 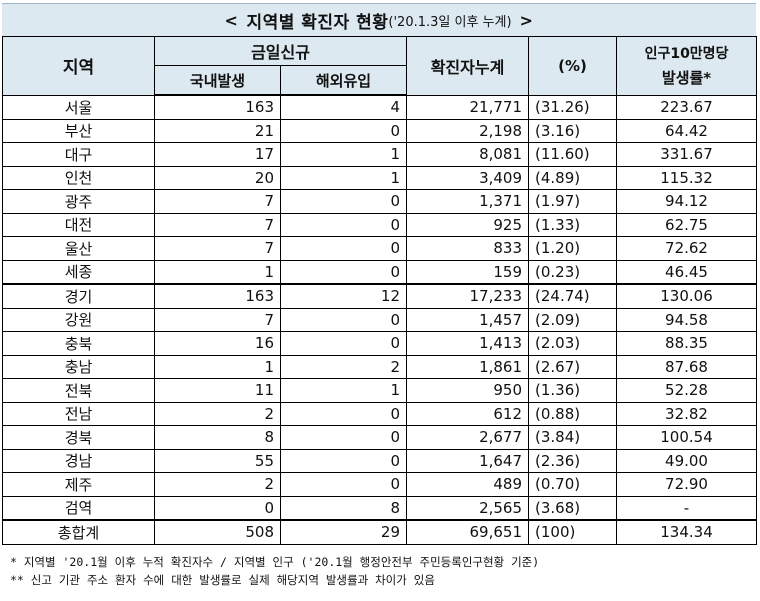 I want to click on table-row: 검역 0 8 2,565 (3.68) -, so click(x=380, y=508).